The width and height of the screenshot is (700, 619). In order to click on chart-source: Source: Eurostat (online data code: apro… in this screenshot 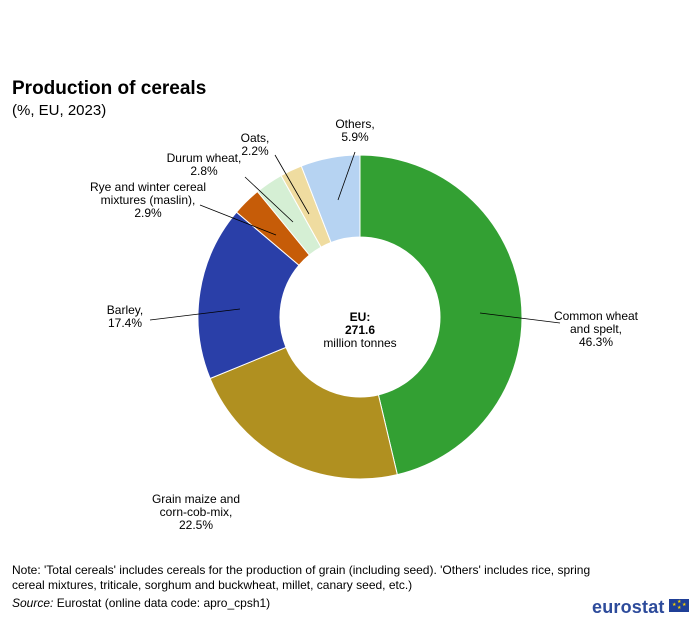, I will do `click(141, 603)`.